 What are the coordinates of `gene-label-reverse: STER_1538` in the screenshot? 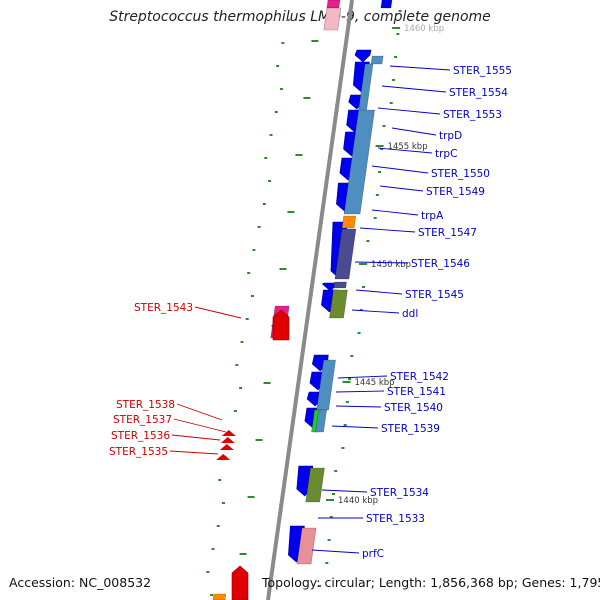 It's located at (145, 405).